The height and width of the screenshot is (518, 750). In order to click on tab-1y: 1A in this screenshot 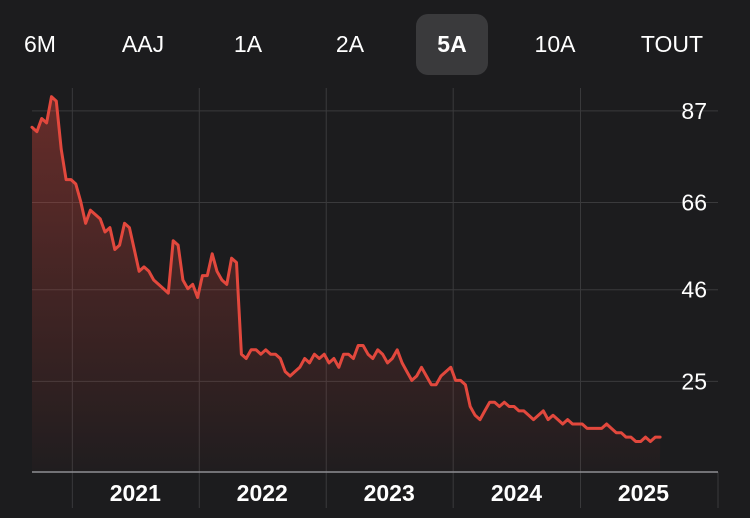, I will do `click(248, 44)`.